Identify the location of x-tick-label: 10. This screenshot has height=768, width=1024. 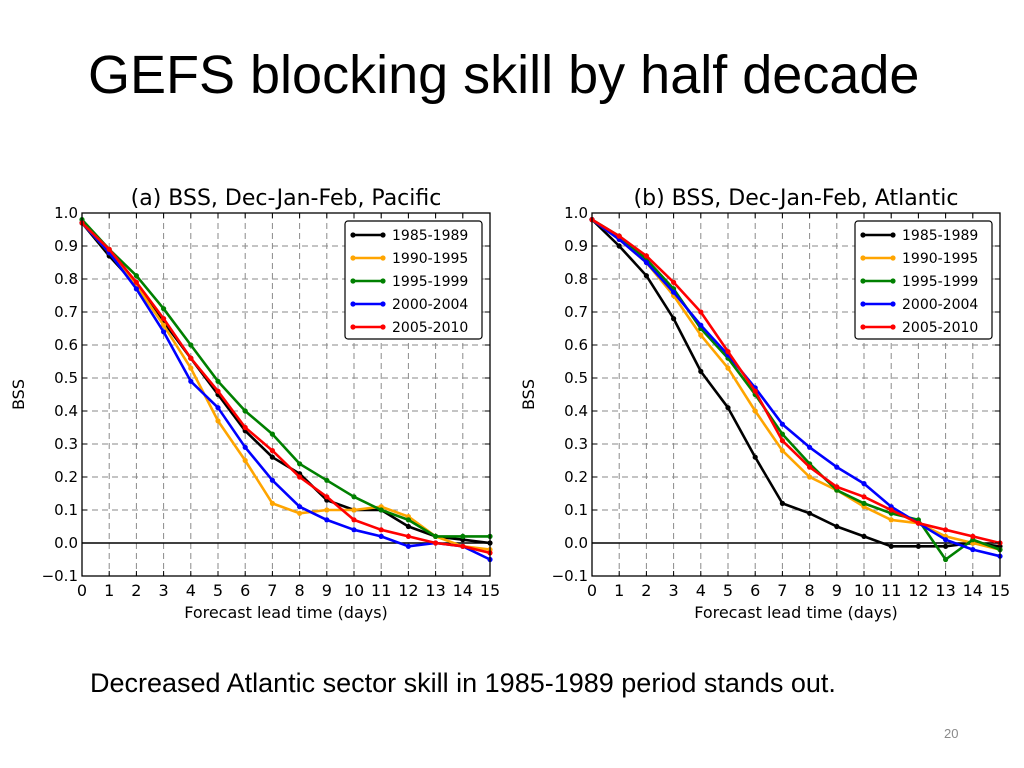
(864, 590).